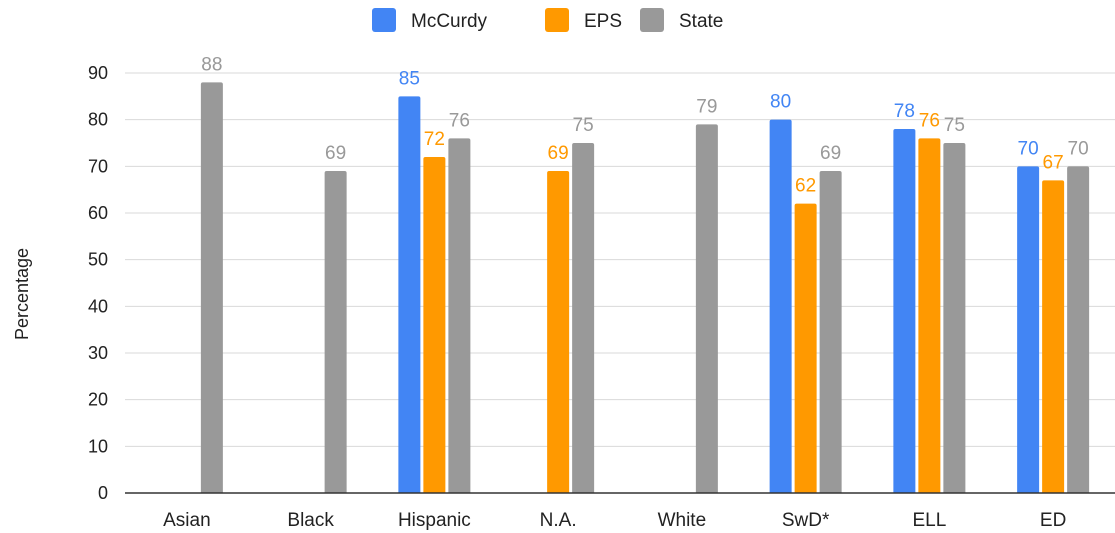 Image resolution: width=1115 pixels, height=533 pixels. Describe the element at coordinates (211, 287) in the screenshot. I see `bar-state-asian` at that location.